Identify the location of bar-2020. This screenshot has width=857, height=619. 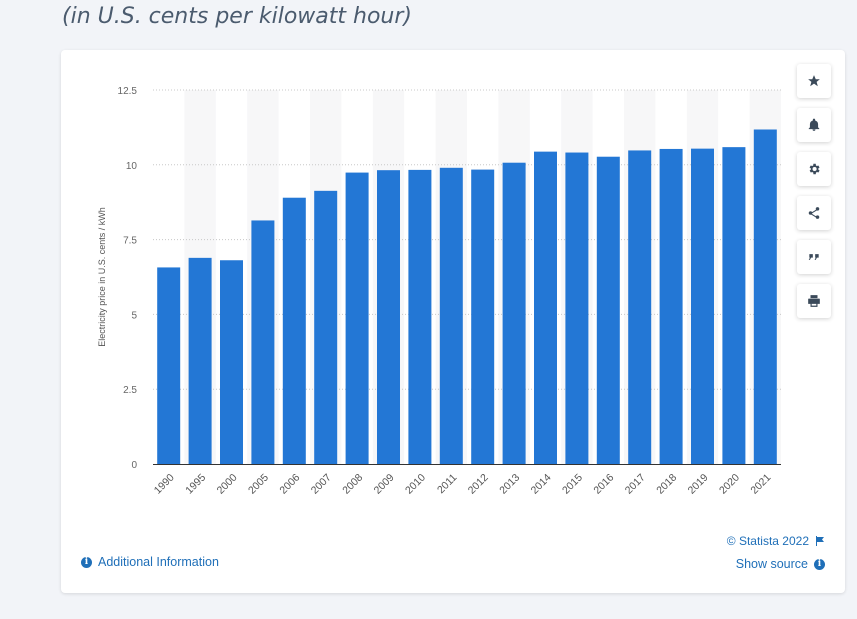
(734, 305).